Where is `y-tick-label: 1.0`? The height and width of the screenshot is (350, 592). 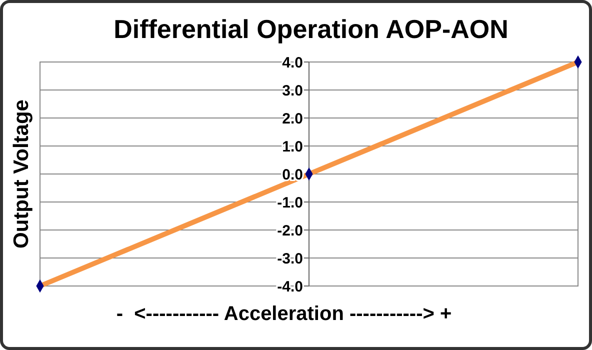 y-tick-label: 1.0 is located at coordinates (292, 147).